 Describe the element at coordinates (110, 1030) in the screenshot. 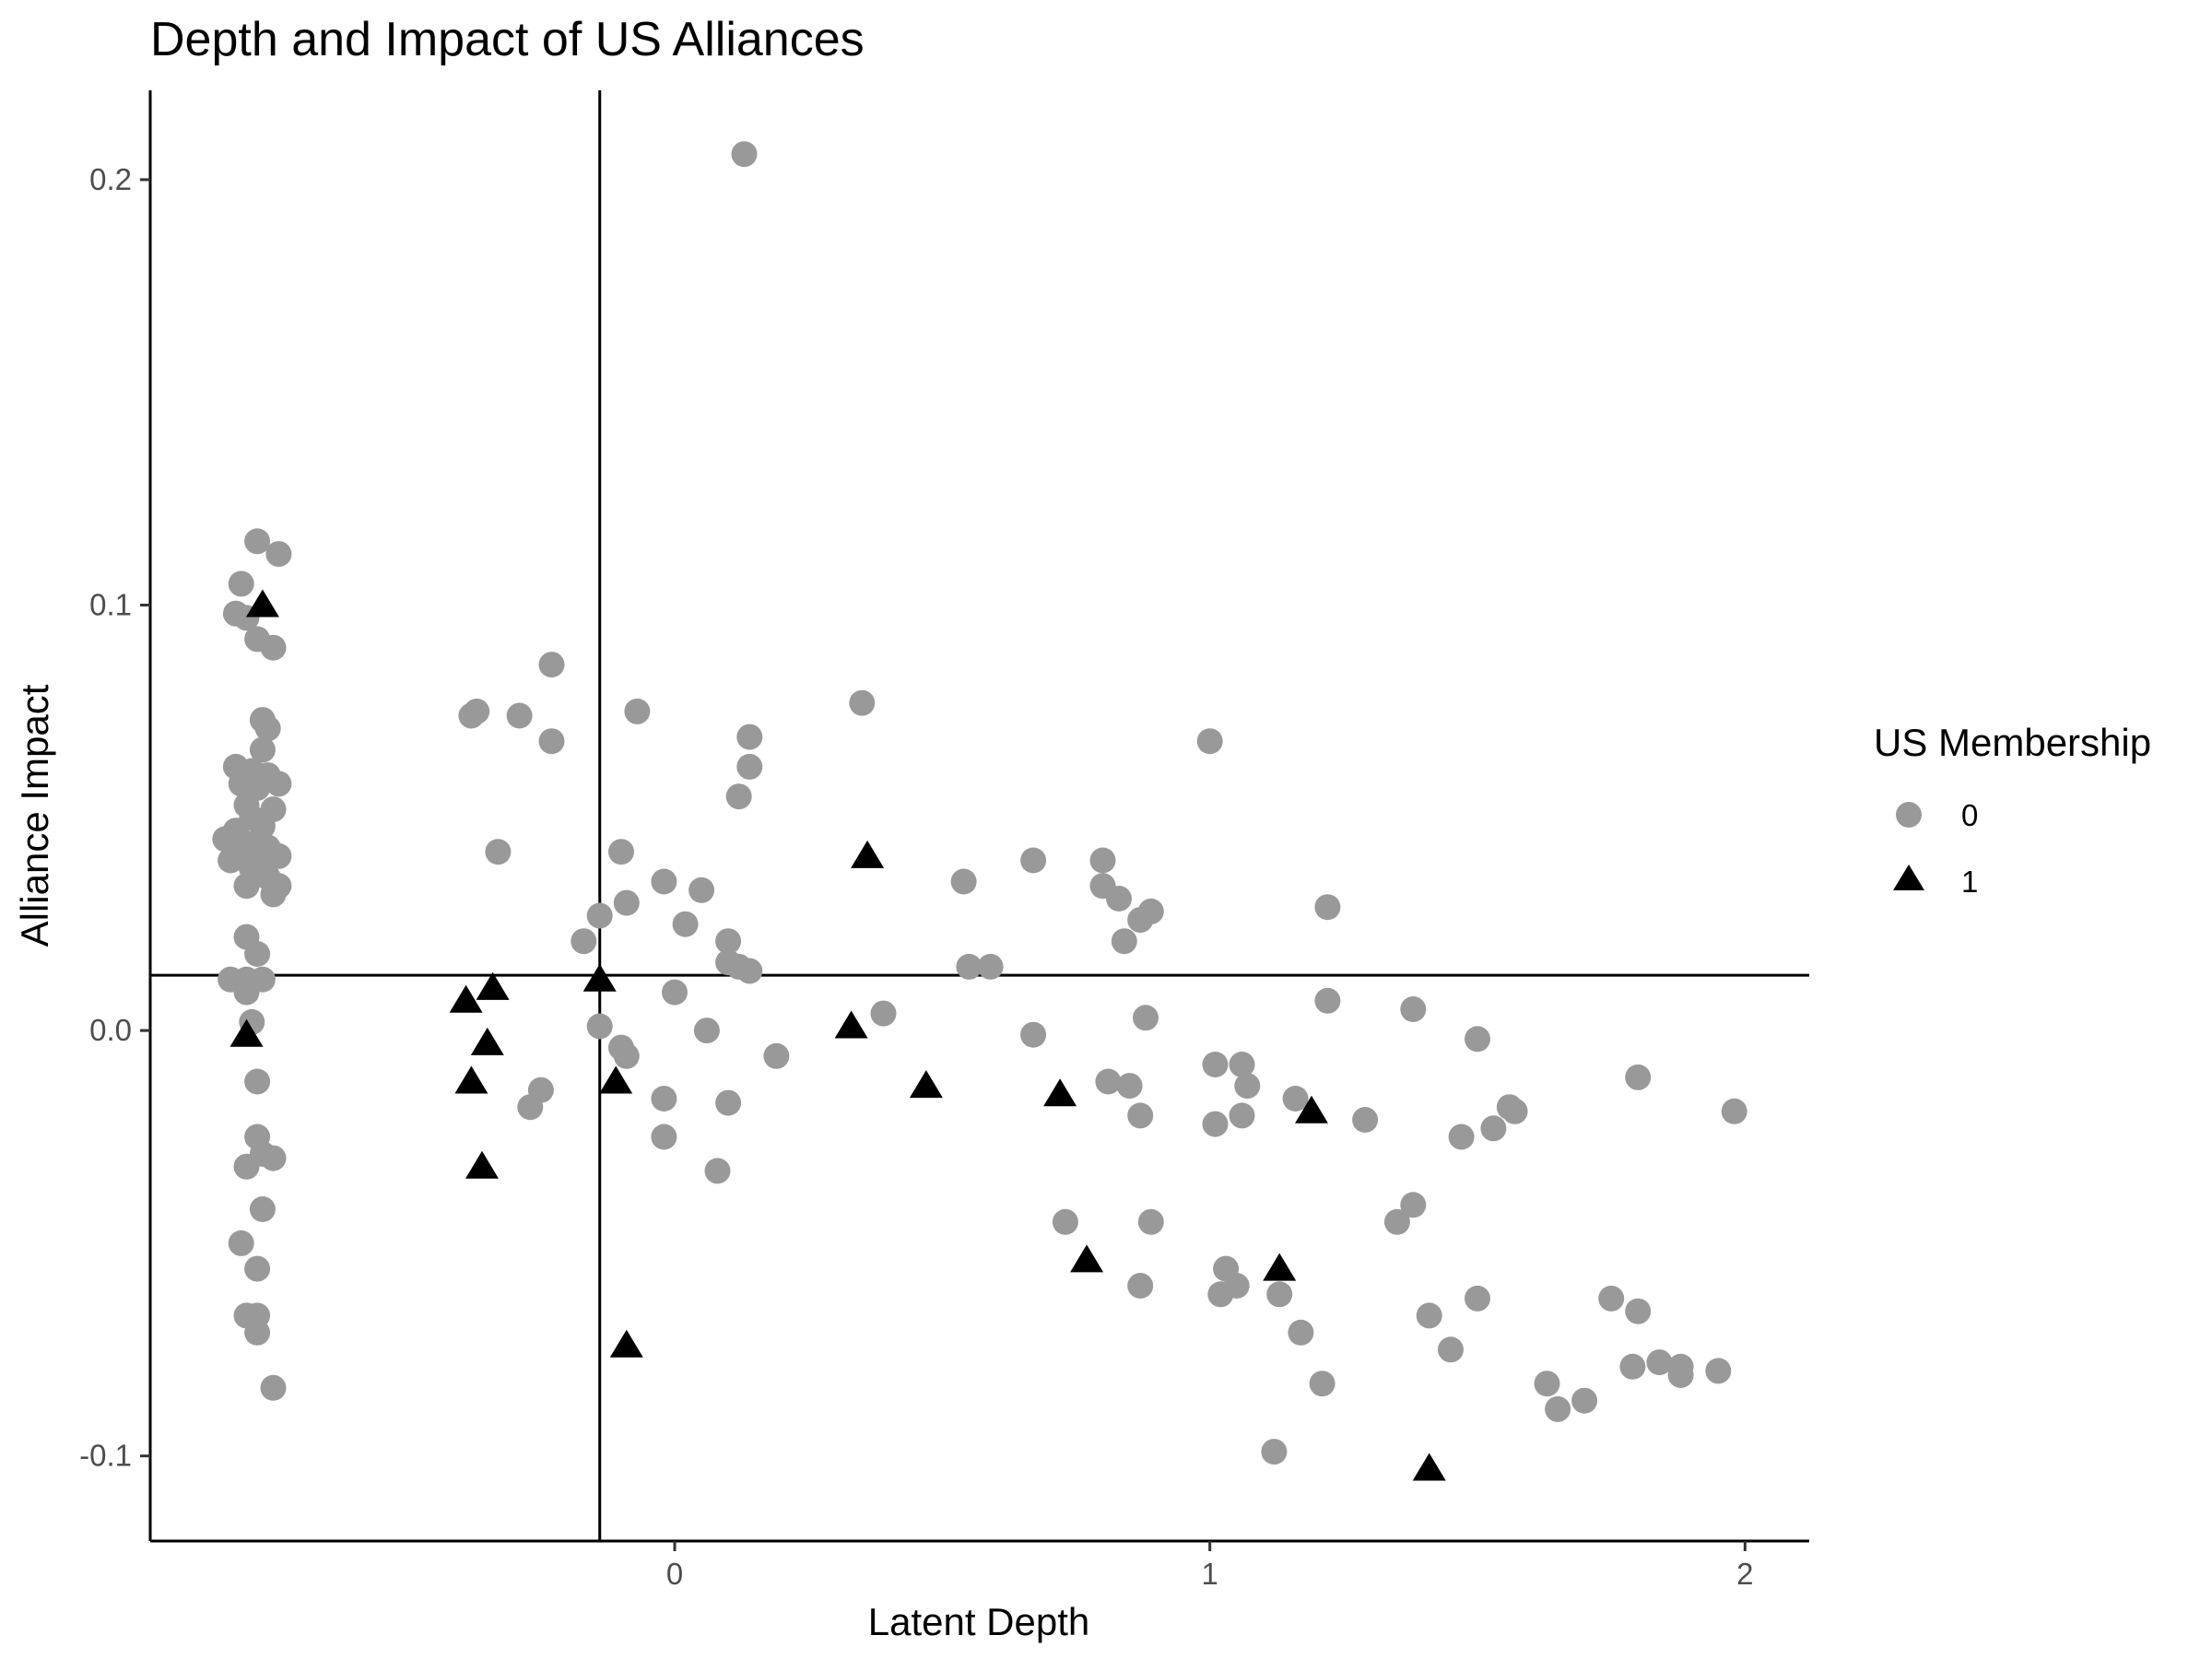

I see `y-tick-label: 0.0` at that location.